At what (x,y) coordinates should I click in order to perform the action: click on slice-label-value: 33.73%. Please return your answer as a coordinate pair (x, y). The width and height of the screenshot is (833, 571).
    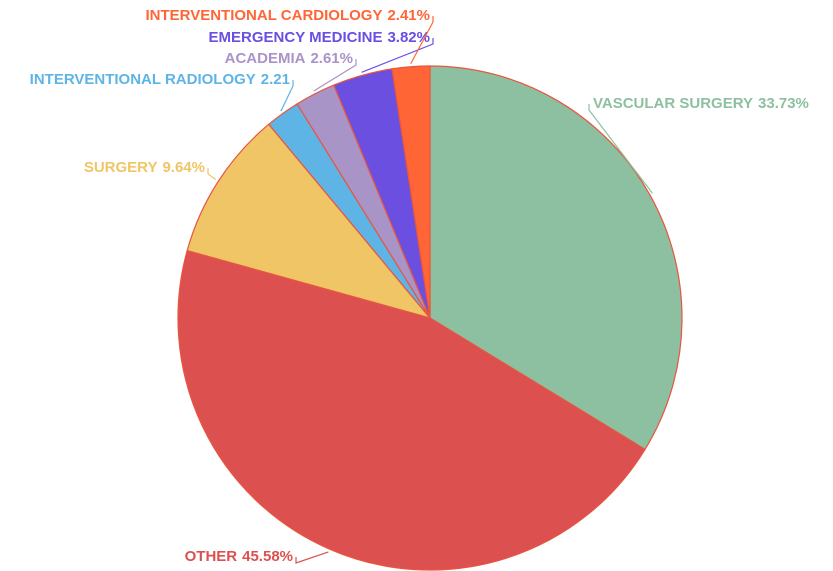
    Looking at the image, I should click on (783, 103).